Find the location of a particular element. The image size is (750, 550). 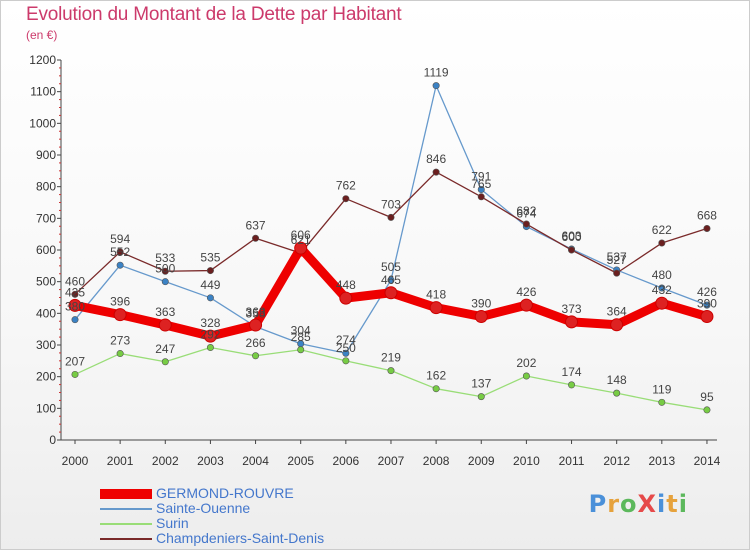

legend-entry: GERMOND-ROUVRE is located at coordinates (212, 493).